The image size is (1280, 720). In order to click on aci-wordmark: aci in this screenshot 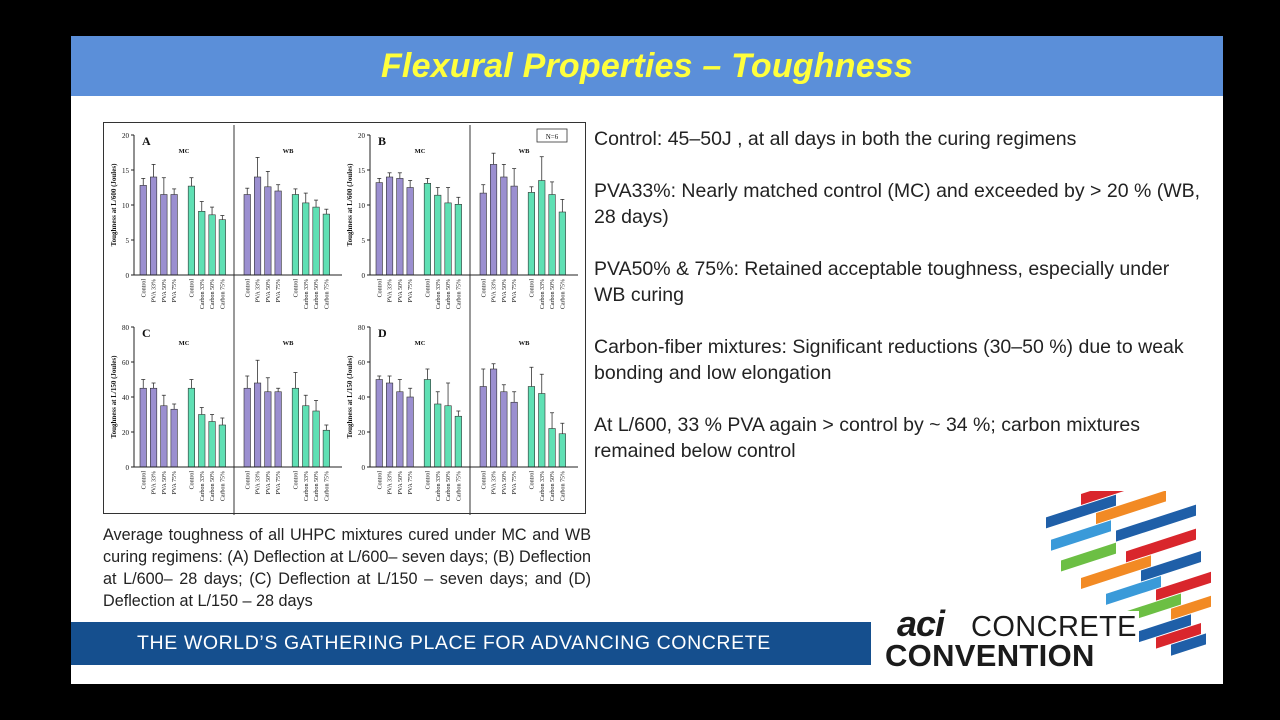, I will do `click(921, 623)`.